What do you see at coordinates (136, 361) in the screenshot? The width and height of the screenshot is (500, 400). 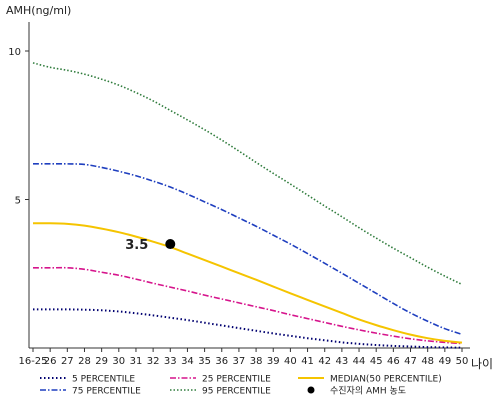 I see `x-tick-label: 31` at bounding box center [136, 361].